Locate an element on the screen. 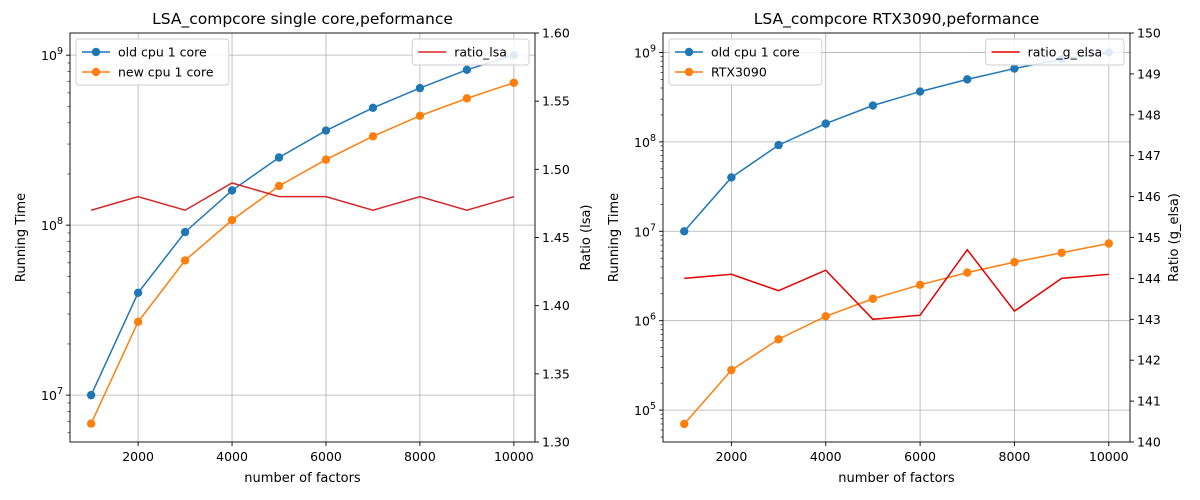 The width and height of the screenshot is (1200, 500). legend-right: ratio_g_elsa is located at coordinates (1055, 52).